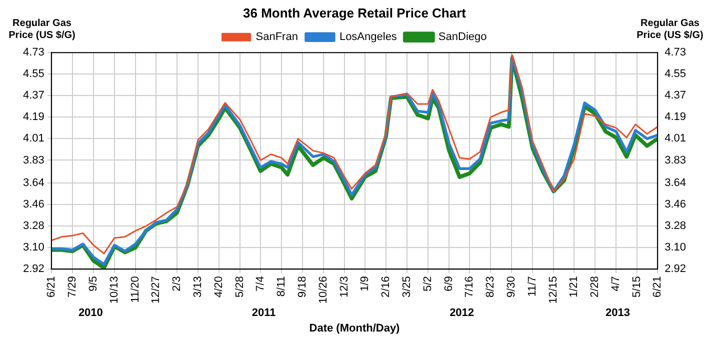  Describe the element at coordinates (324, 290) in the screenshot. I see `x-tick-label: 10/26` at that location.